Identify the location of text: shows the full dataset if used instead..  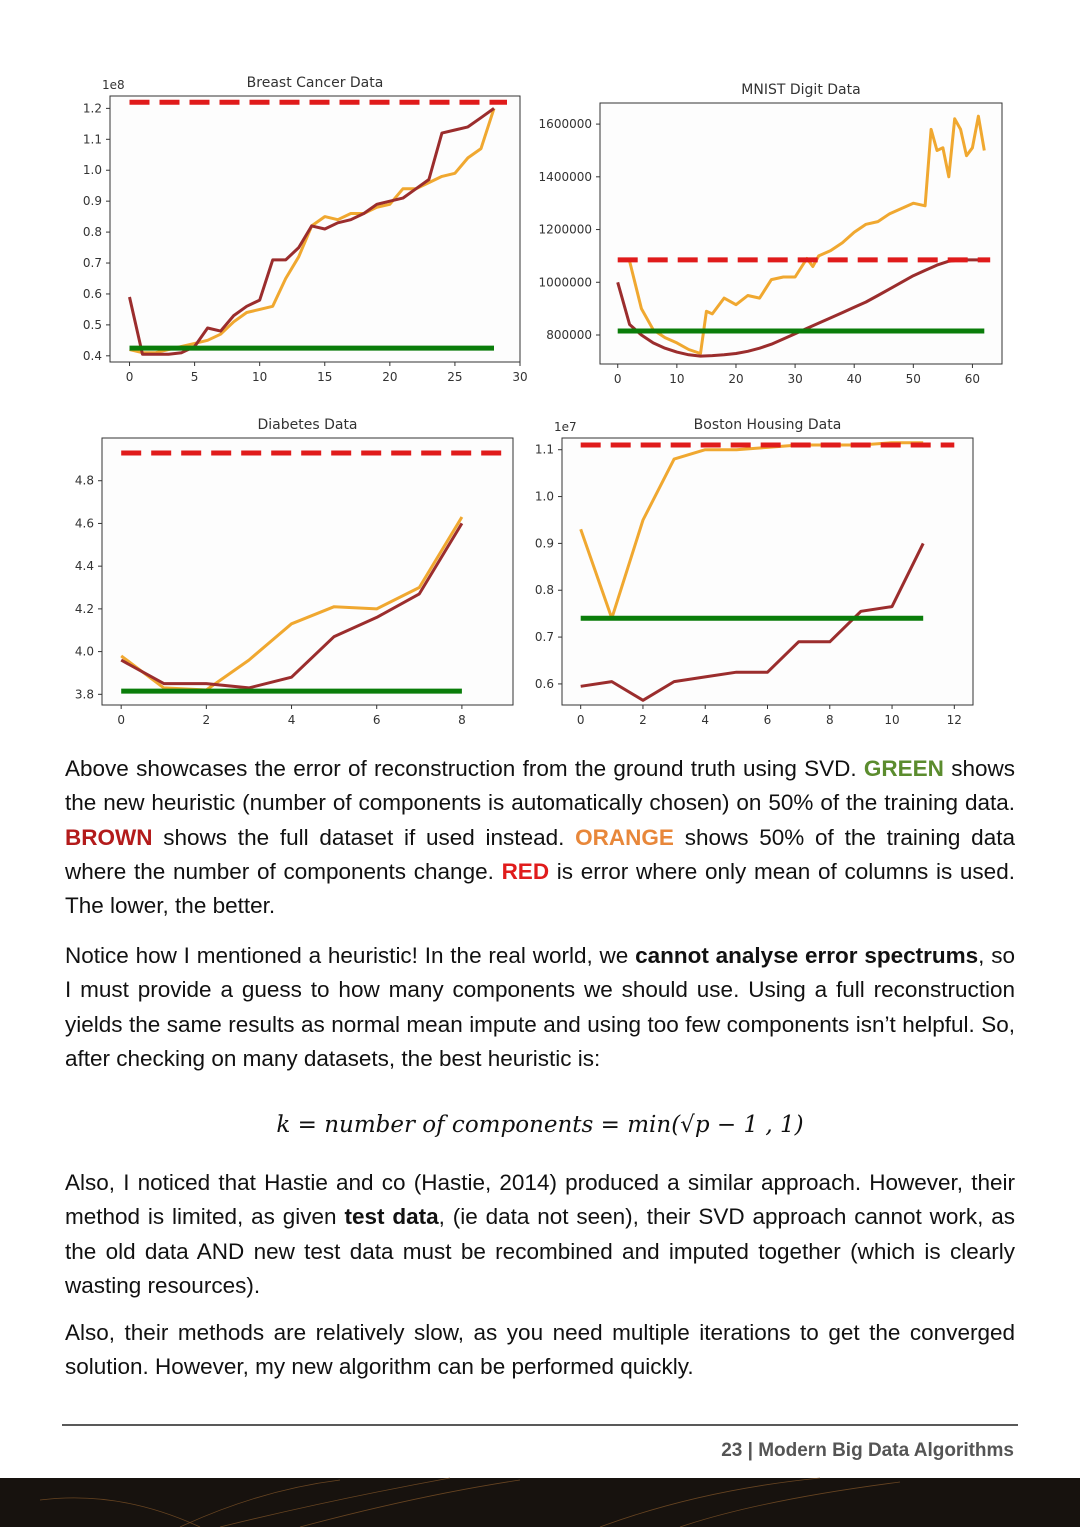
(364, 837).